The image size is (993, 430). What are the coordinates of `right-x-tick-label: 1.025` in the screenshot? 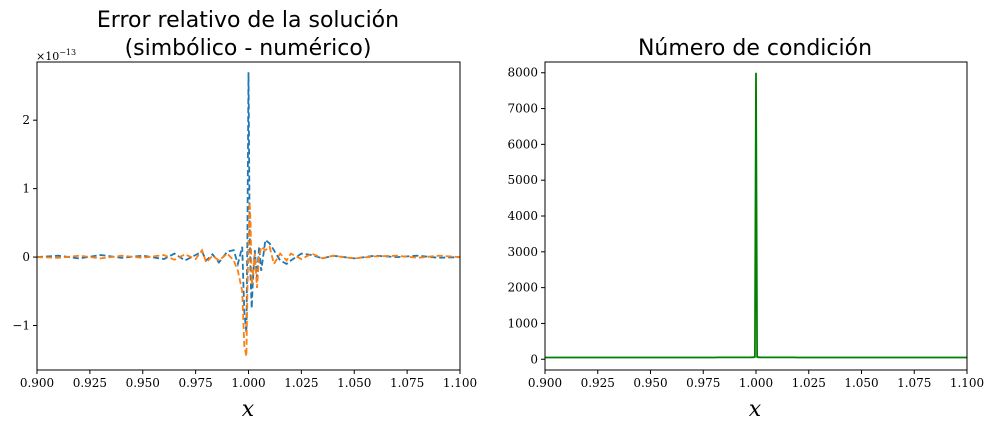 It's located at (809, 383).